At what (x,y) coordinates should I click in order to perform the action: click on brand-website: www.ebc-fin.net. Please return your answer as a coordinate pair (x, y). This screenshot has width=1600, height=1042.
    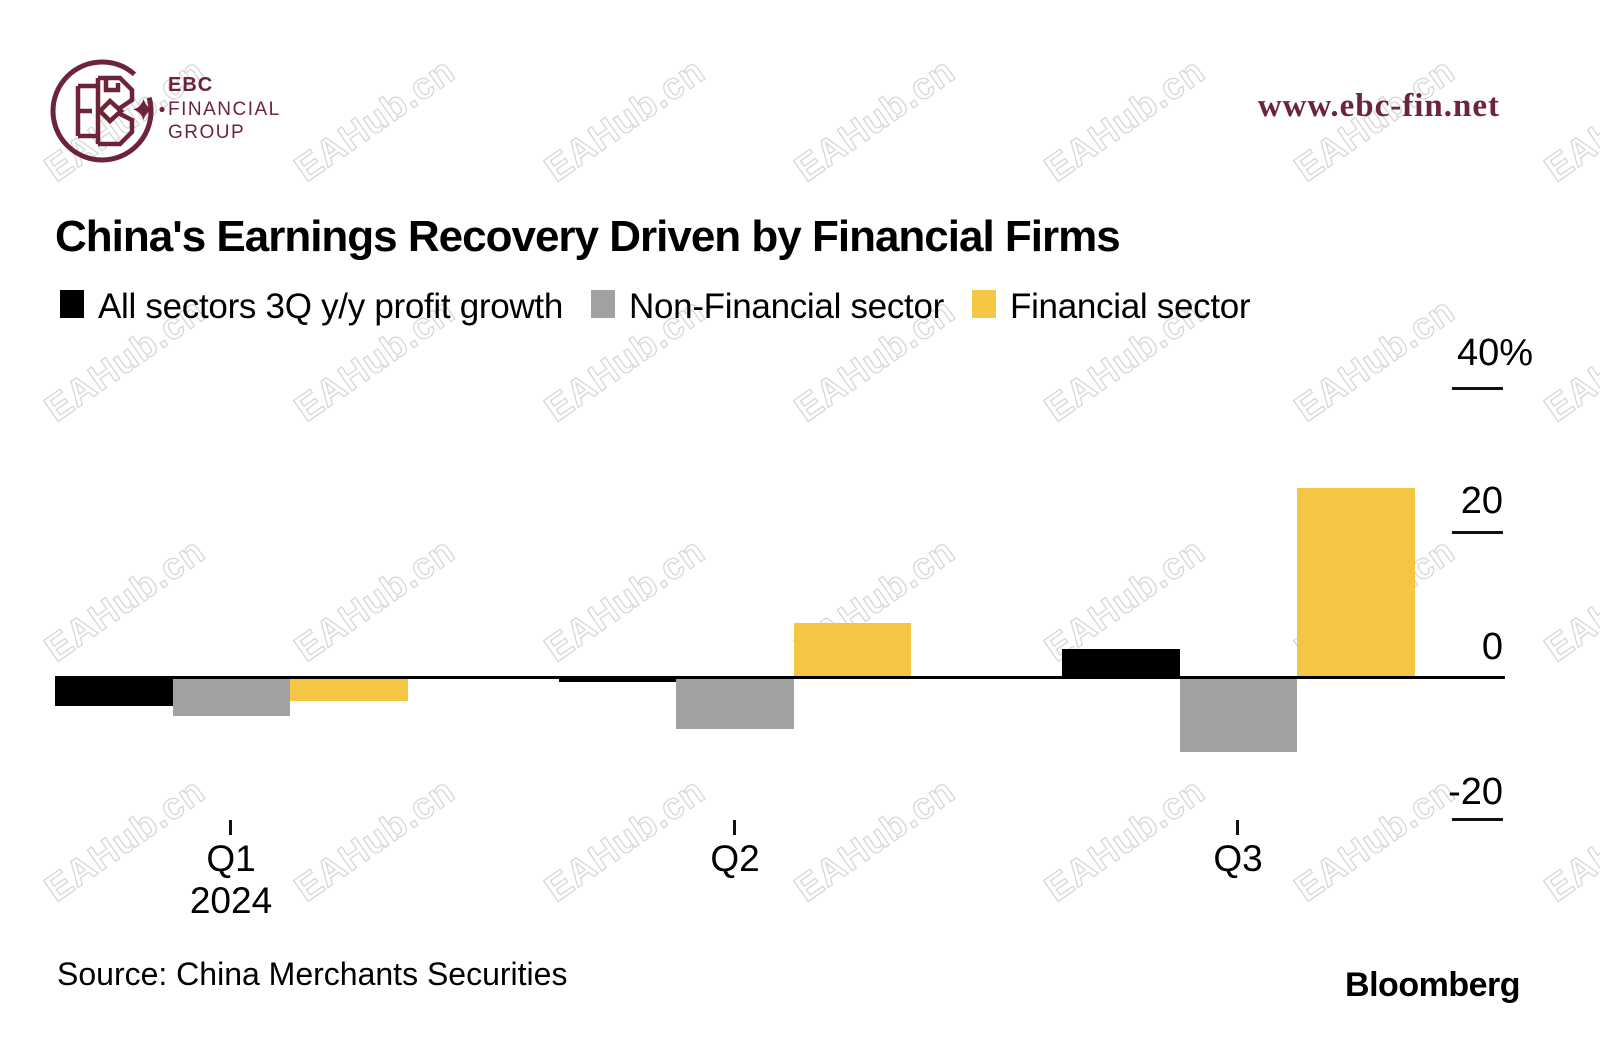
    Looking at the image, I should click on (1378, 106).